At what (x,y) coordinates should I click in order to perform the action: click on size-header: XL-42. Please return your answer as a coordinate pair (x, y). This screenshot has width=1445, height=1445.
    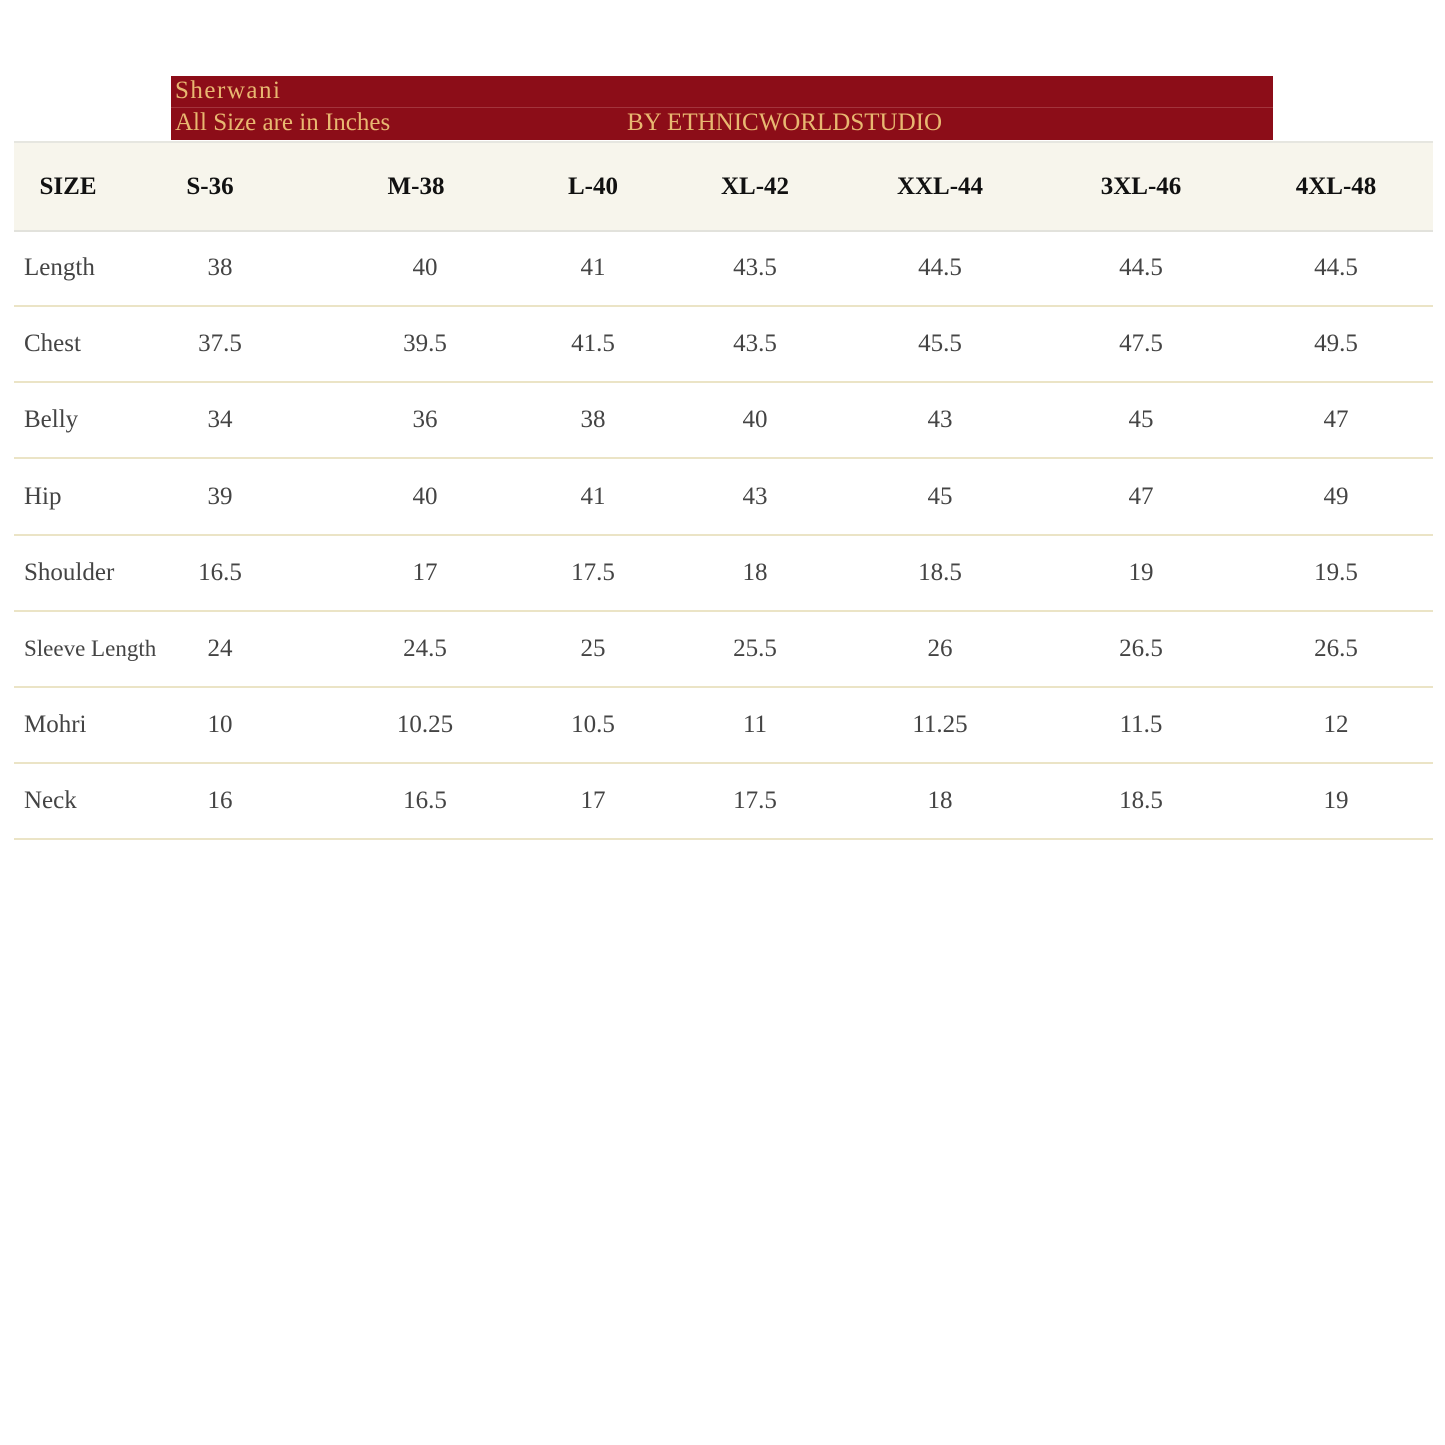
    Looking at the image, I should click on (755, 186).